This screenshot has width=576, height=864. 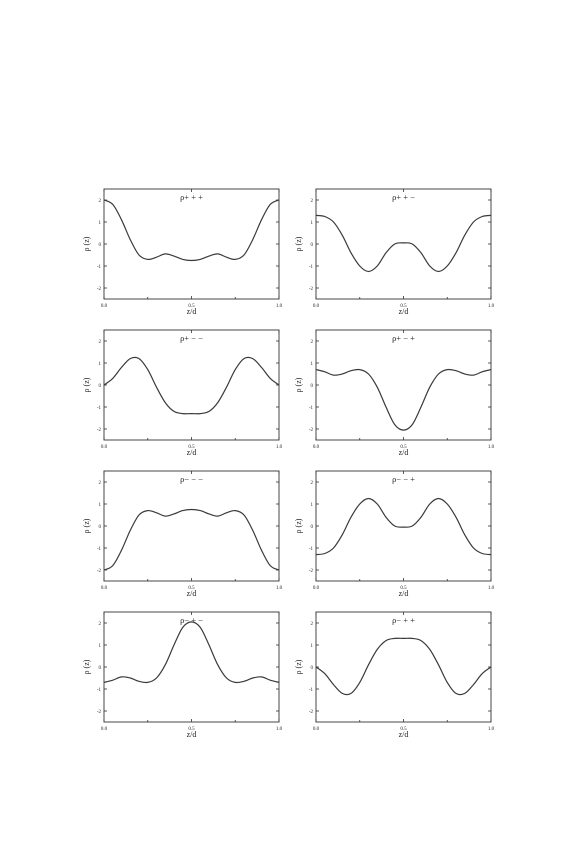 I want to click on panel-1: 2 1 0 -1 -2 0.0 0.5 1.0 z/d ρ (z) ρ+ + +, so click(x=182, y=252).